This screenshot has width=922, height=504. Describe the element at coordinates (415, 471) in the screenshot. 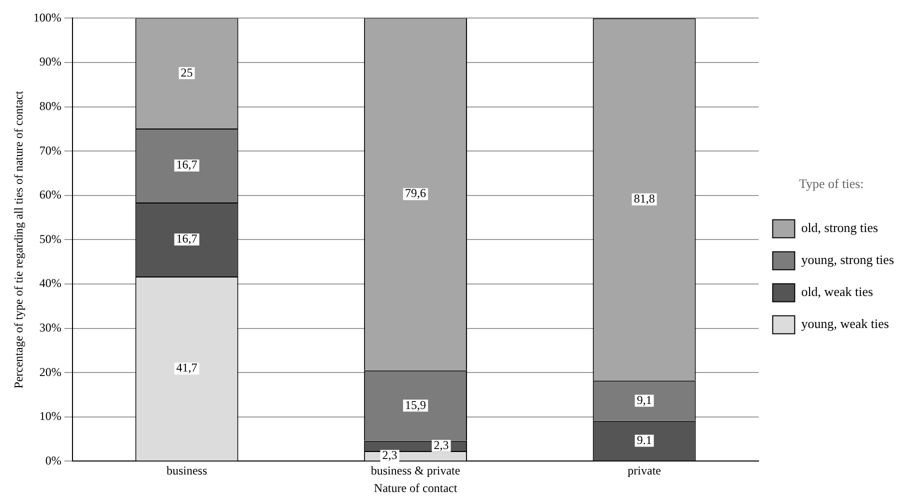

I see `x-tick-label: business & private` at that location.